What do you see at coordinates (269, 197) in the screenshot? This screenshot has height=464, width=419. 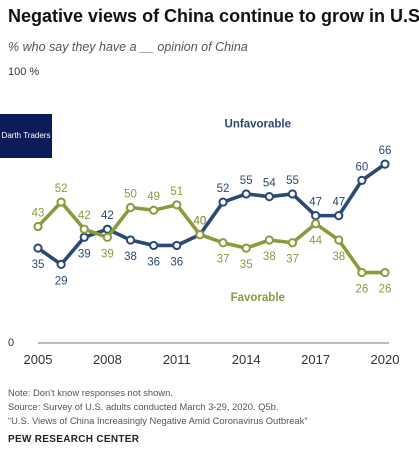 I see `unfavorable-point-2015` at bounding box center [269, 197].